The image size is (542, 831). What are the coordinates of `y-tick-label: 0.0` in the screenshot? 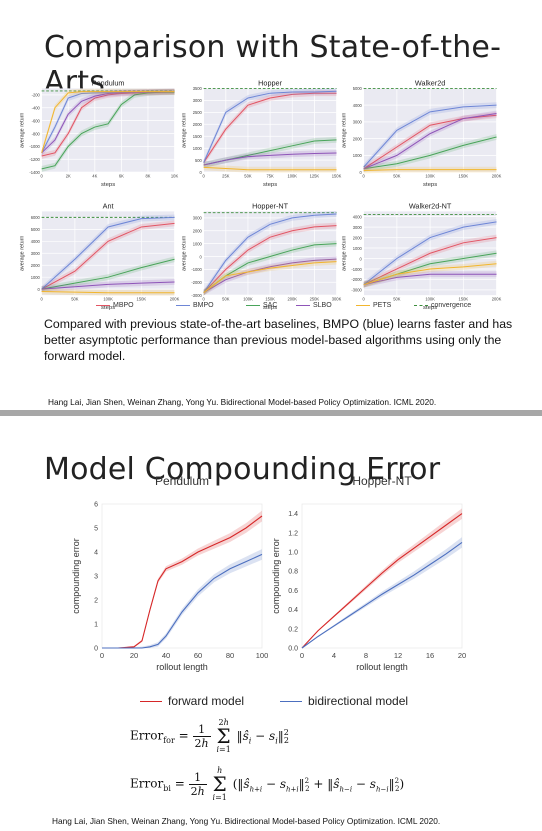 It's located at (293, 649).